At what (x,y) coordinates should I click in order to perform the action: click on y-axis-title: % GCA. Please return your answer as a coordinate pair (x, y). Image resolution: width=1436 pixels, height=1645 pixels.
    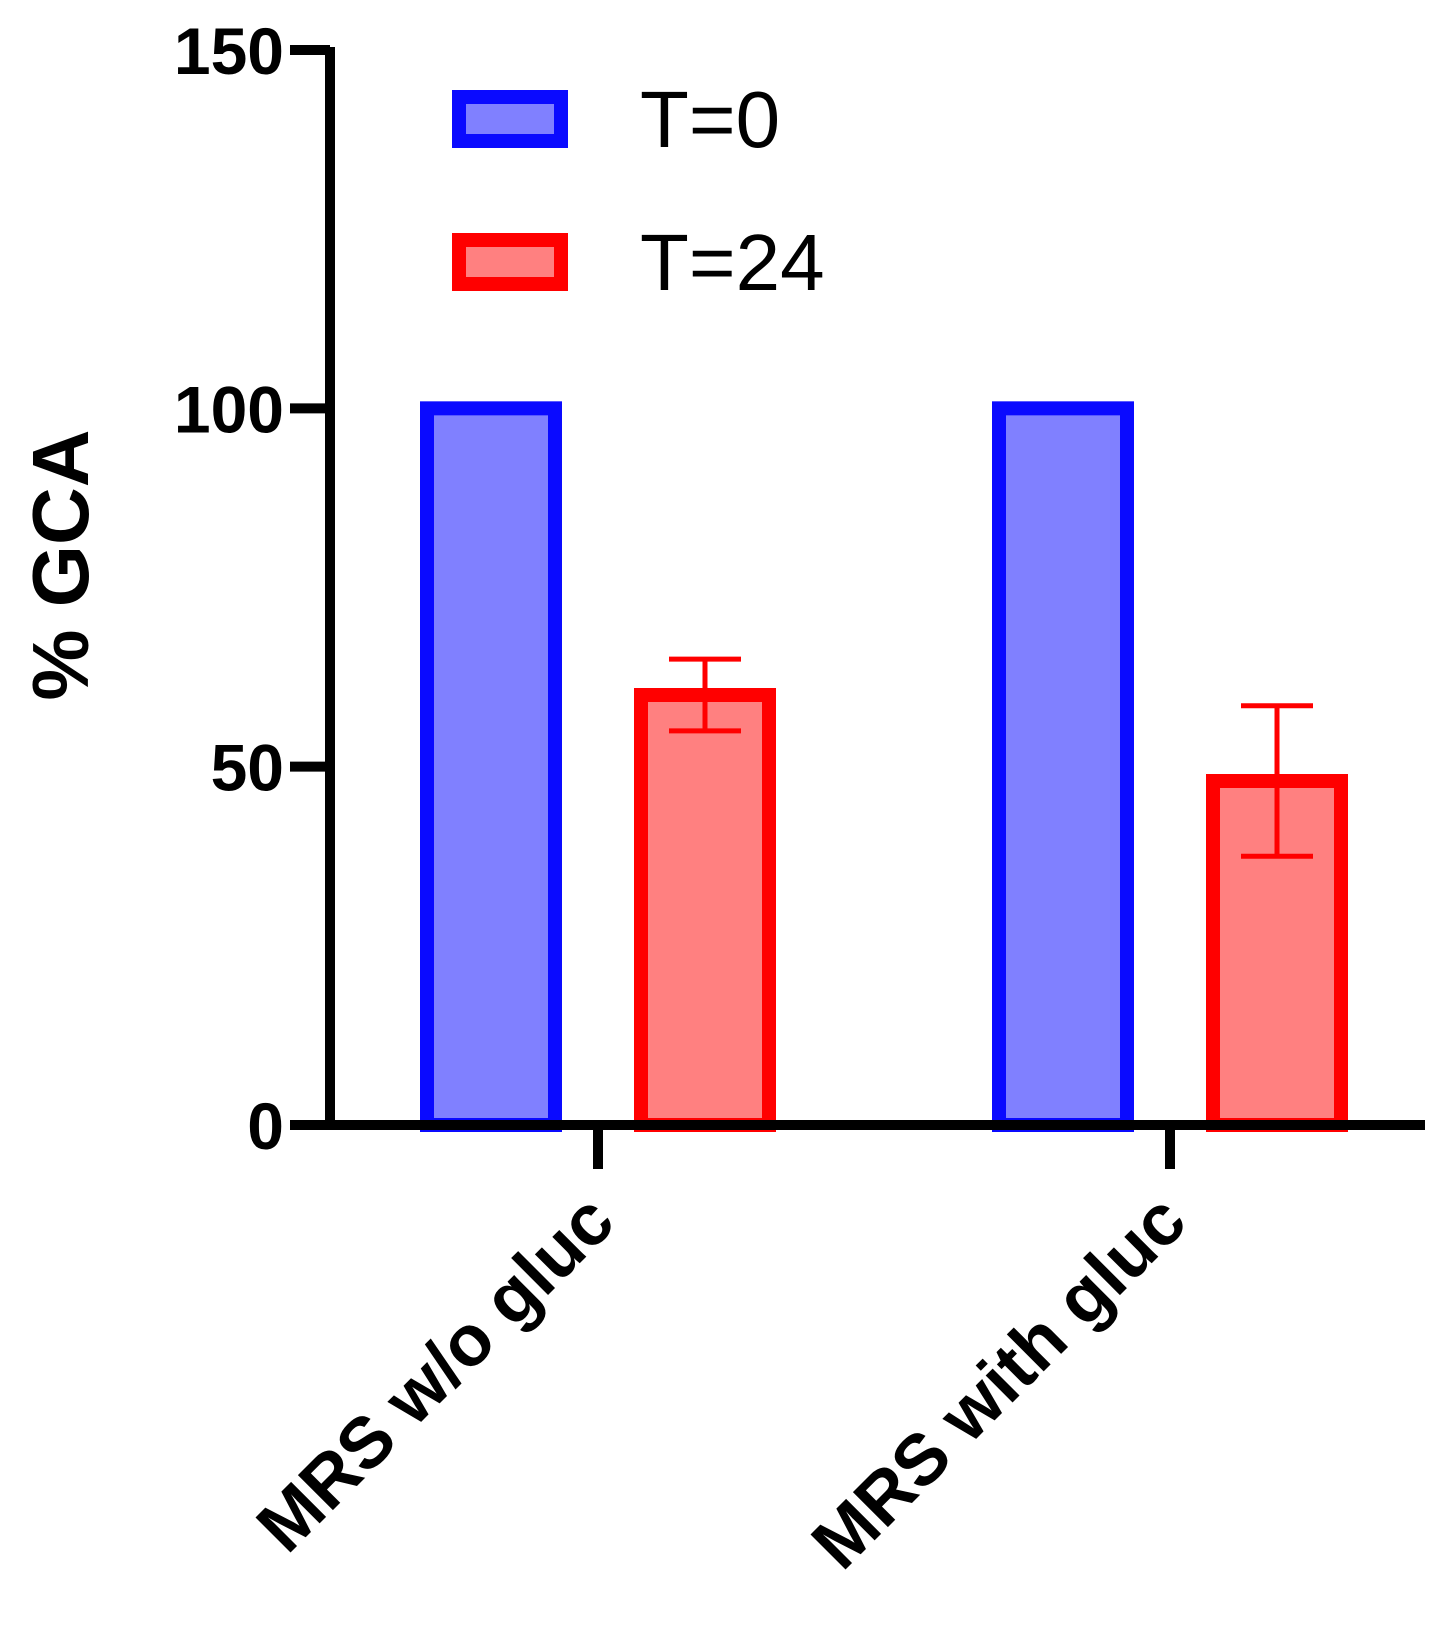
    Looking at the image, I should click on (60, 564).